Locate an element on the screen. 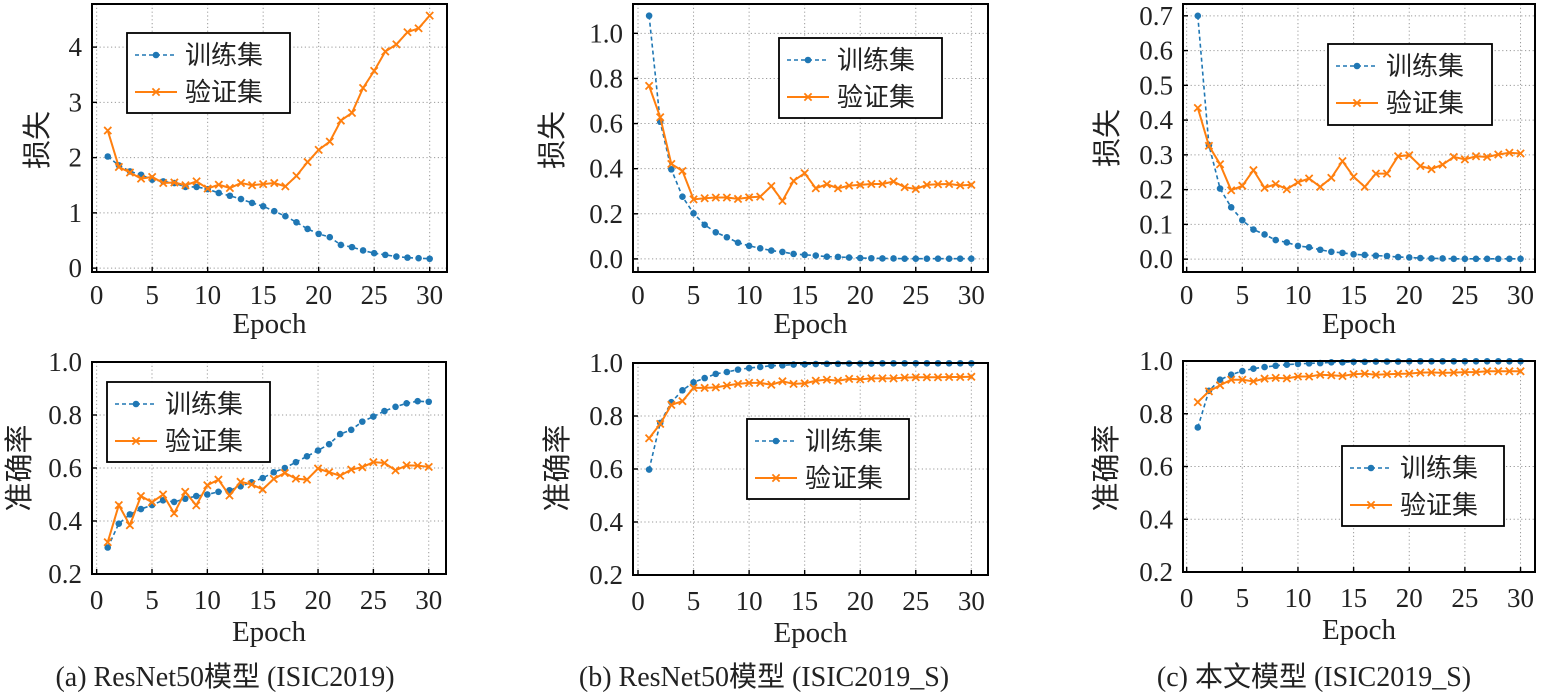 Image resolution: width=1542 pixels, height=692 pixels. legend-entry-validation: 验证集 is located at coordinates (179, 442).